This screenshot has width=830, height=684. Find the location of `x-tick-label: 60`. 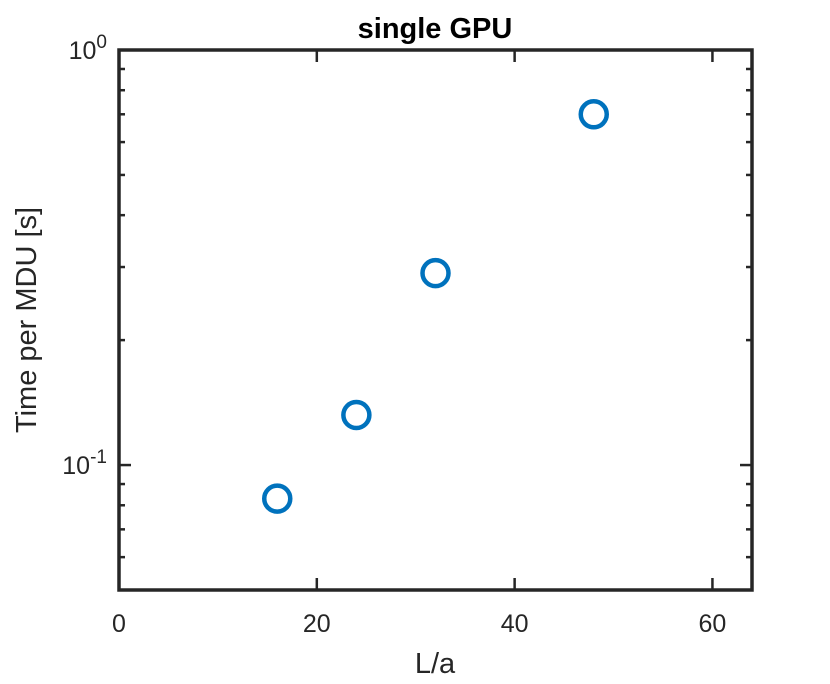

x-tick-label: 60 is located at coordinates (713, 624).